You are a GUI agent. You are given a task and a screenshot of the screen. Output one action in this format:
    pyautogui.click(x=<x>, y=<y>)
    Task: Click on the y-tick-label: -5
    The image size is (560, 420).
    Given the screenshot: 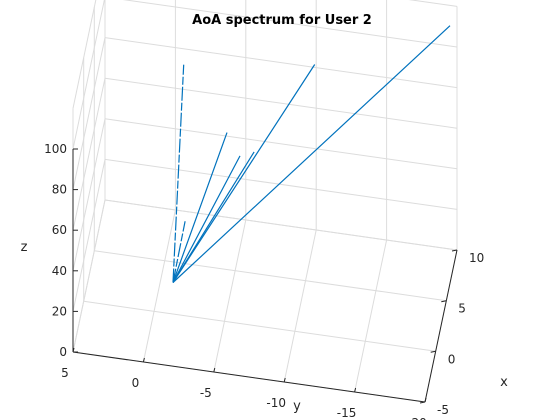 What is the action you would take?
    pyautogui.click(x=206, y=393)
    